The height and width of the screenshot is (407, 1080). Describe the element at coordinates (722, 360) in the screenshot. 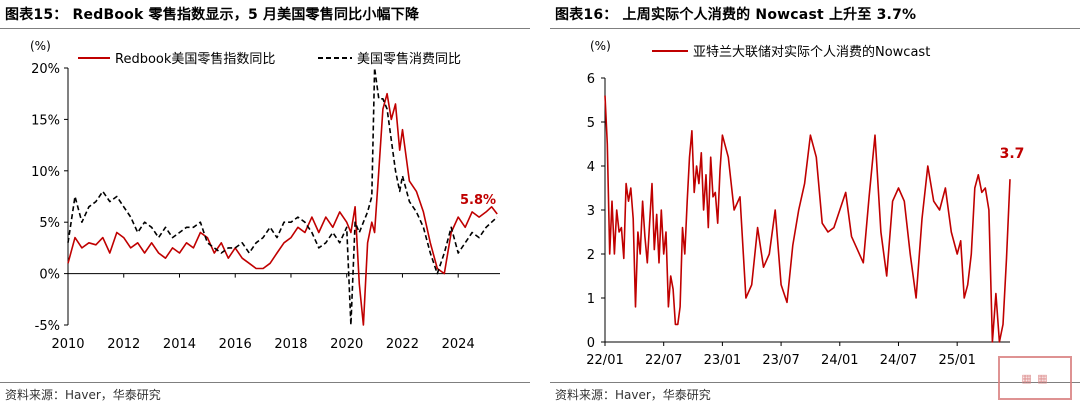

I see `x-tick-label: 23/01` at that location.